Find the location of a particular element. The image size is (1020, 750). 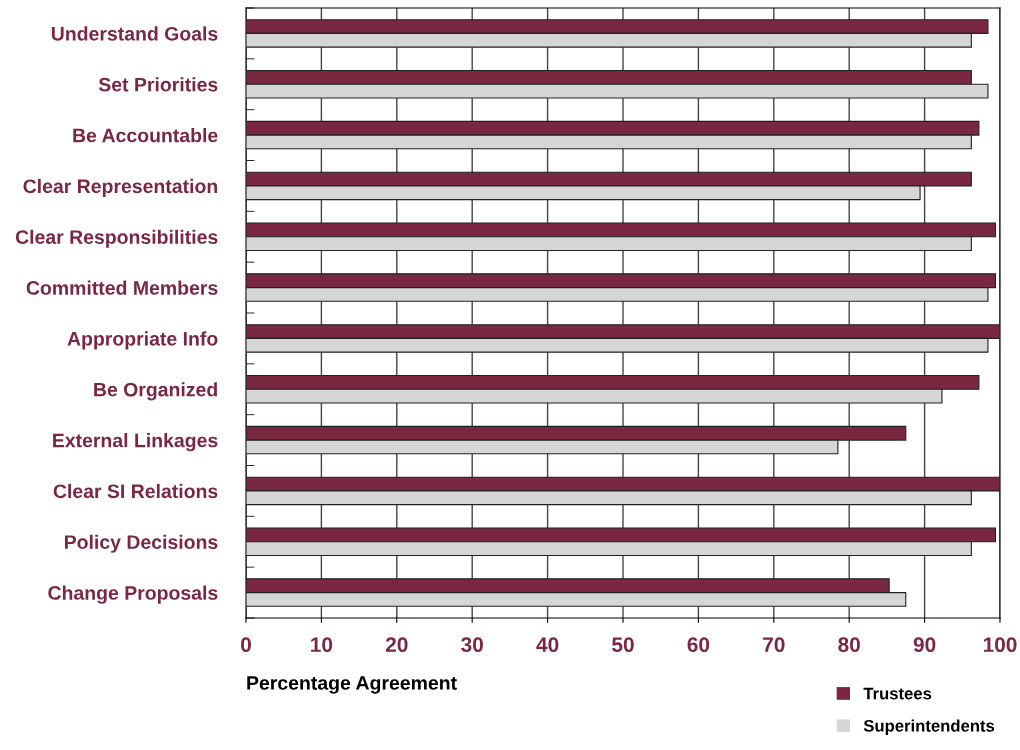

y-tick-label: Committed Members is located at coordinates (122, 287).